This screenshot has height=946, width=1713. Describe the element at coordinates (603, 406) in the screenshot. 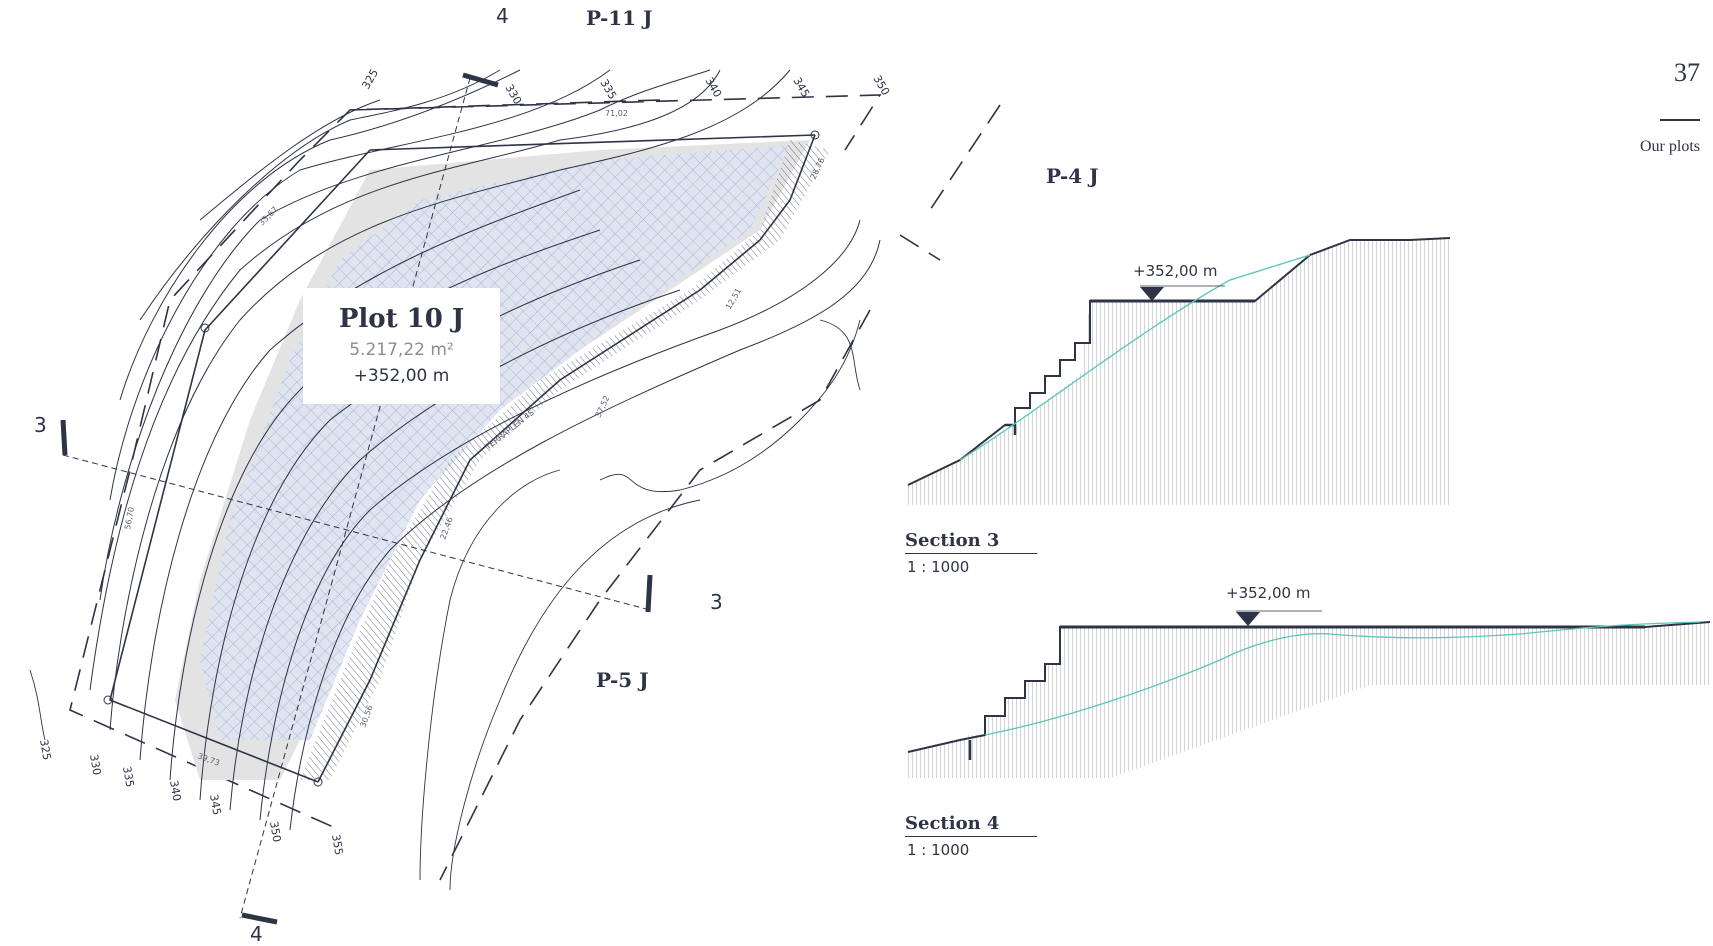

I see `svg-text: 37,52` at that location.